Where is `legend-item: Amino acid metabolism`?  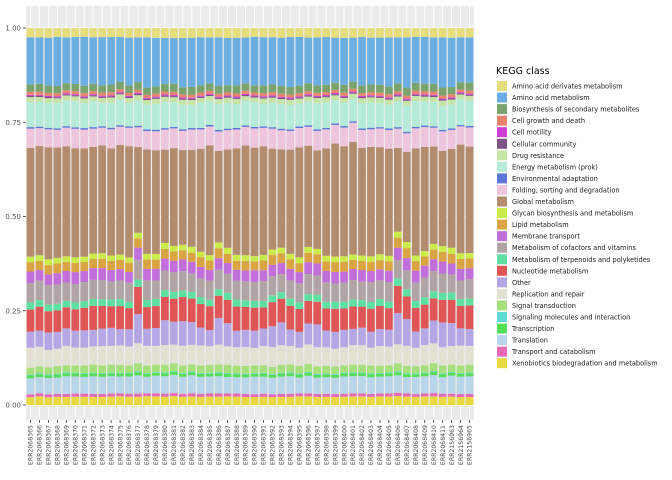
legend-item: Amino acid metabolism is located at coordinates (543, 97).